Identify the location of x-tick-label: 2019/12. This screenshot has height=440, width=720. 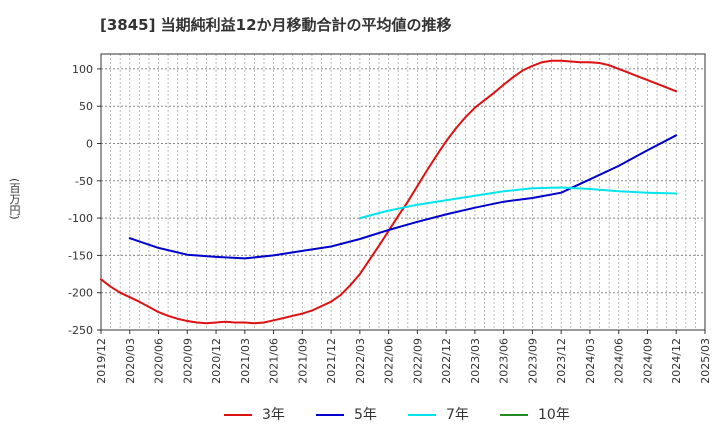
(101, 361).